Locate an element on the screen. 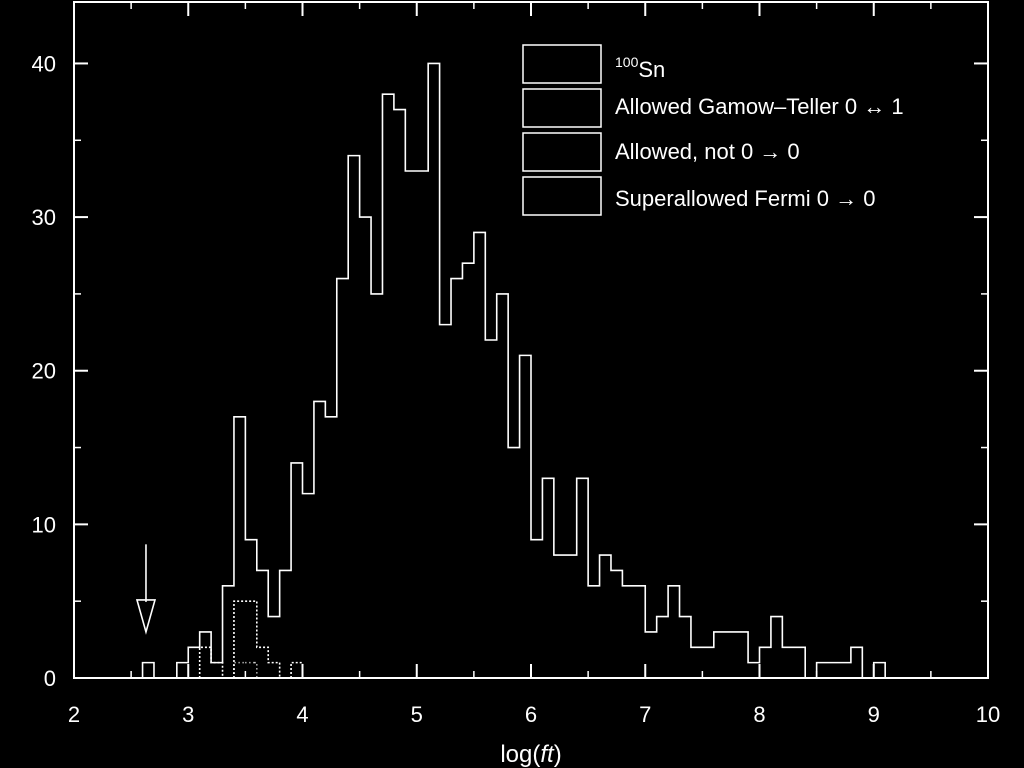 This screenshot has width=1024, height=768. x-tick-label: 9 is located at coordinates (874, 714).